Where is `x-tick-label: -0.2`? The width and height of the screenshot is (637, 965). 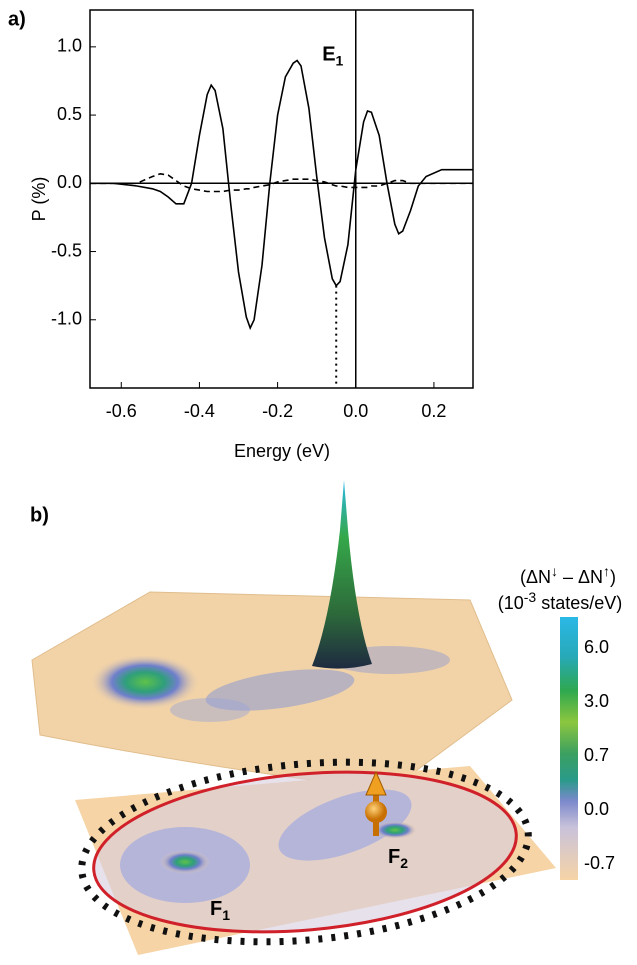 x-tick-label: -0.2 is located at coordinates (277, 411).